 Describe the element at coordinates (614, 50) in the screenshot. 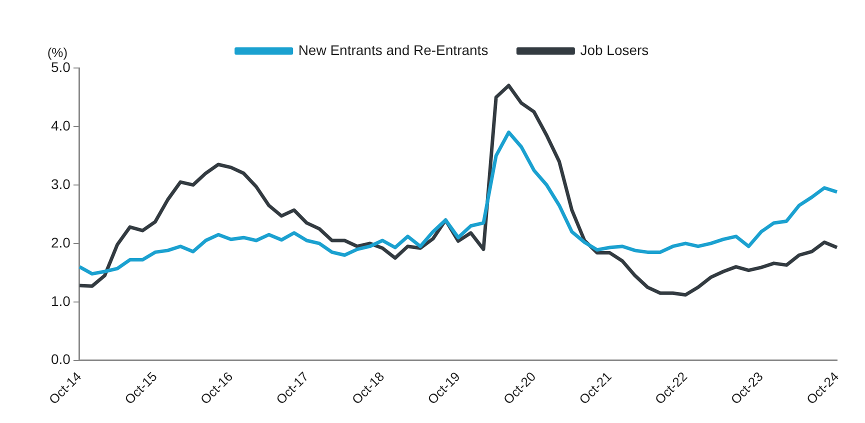

I see `legend-label: Job Losers` at that location.